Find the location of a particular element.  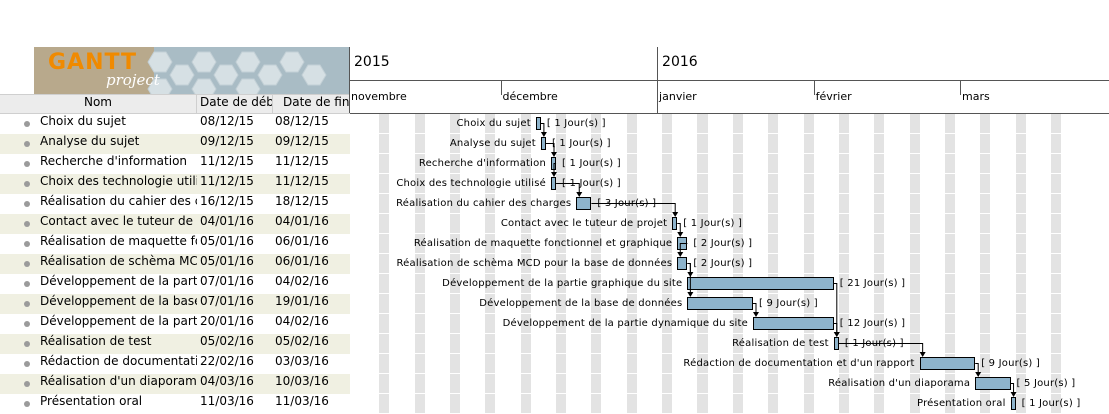

task-end-date: 19/01/16 is located at coordinates (302, 301).